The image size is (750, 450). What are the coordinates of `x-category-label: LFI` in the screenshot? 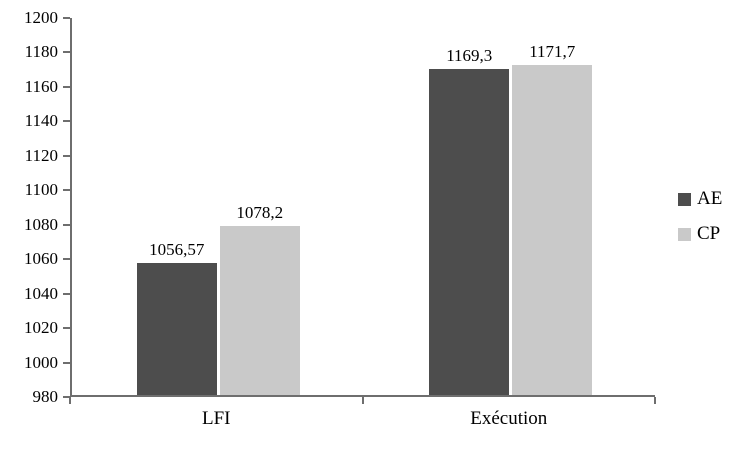 It's located at (216, 418).